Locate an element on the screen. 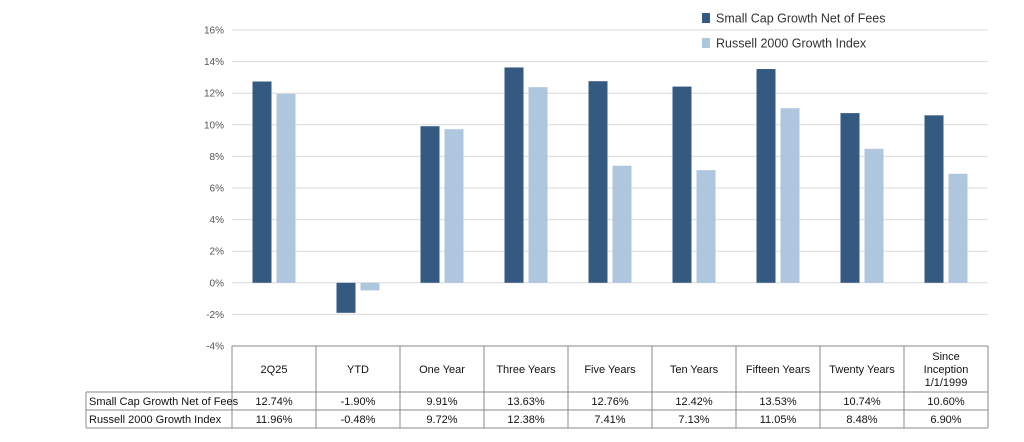 The image size is (1024, 442). table-row-label-series1: Small Cap Growth Net of Fees is located at coordinates (164, 402).